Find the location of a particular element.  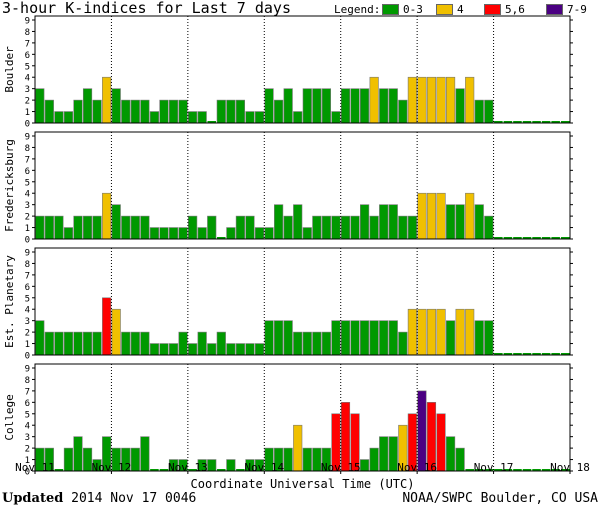

x-tick-label: Nov 14 is located at coordinates (264, 467).